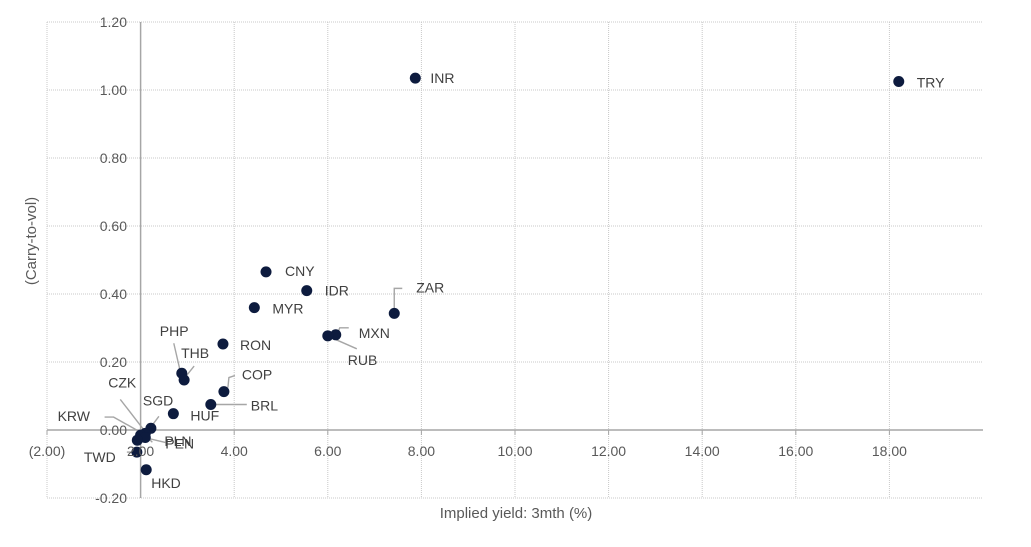 The width and height of the screenshot is (1031, 547). What do you see at coordinates (158, 400) in the screenshot?
I see `point-label-sgd: SGD` at bounding box center [158, 400].